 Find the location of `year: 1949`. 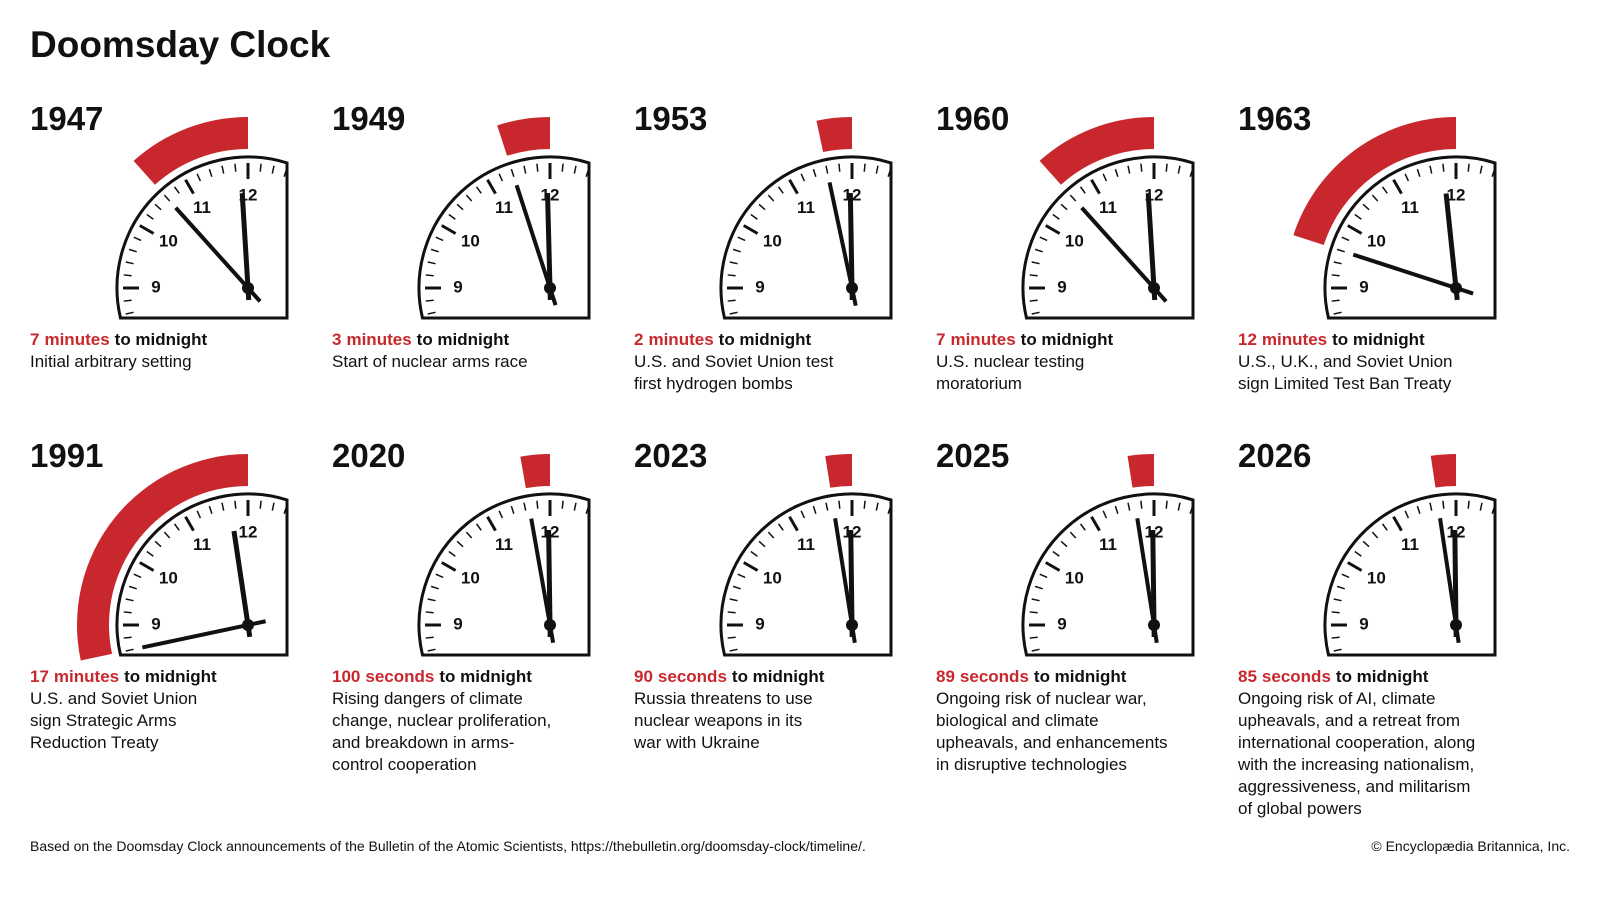

year: 1949 is located at coordinates (368, 118).